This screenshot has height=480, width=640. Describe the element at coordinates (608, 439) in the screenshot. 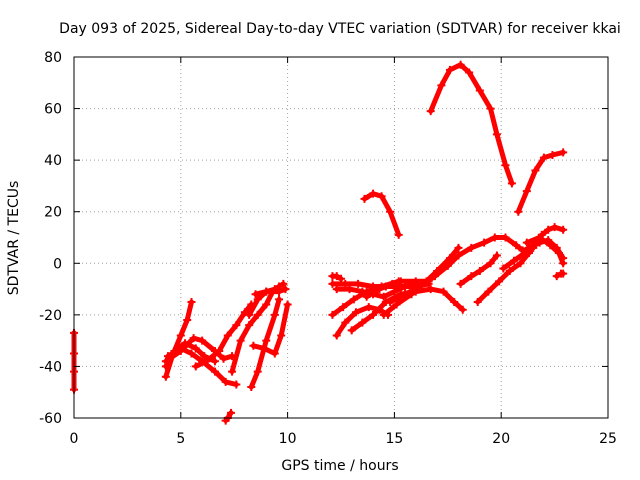

I see `x-tick-label: 25` at that location.